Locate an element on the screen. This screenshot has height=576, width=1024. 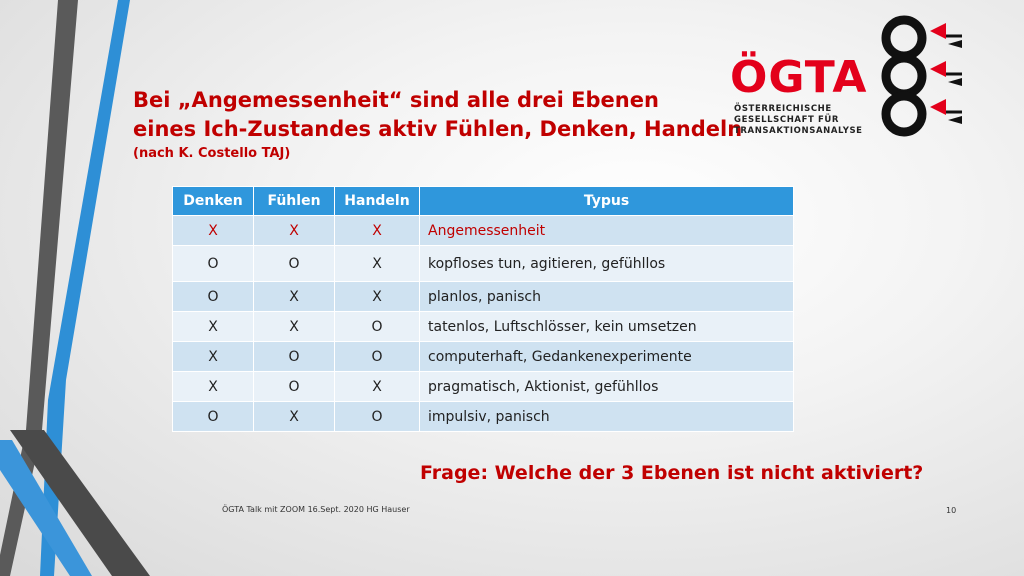
header-denken: Denken is located at coordinates (213, 201).